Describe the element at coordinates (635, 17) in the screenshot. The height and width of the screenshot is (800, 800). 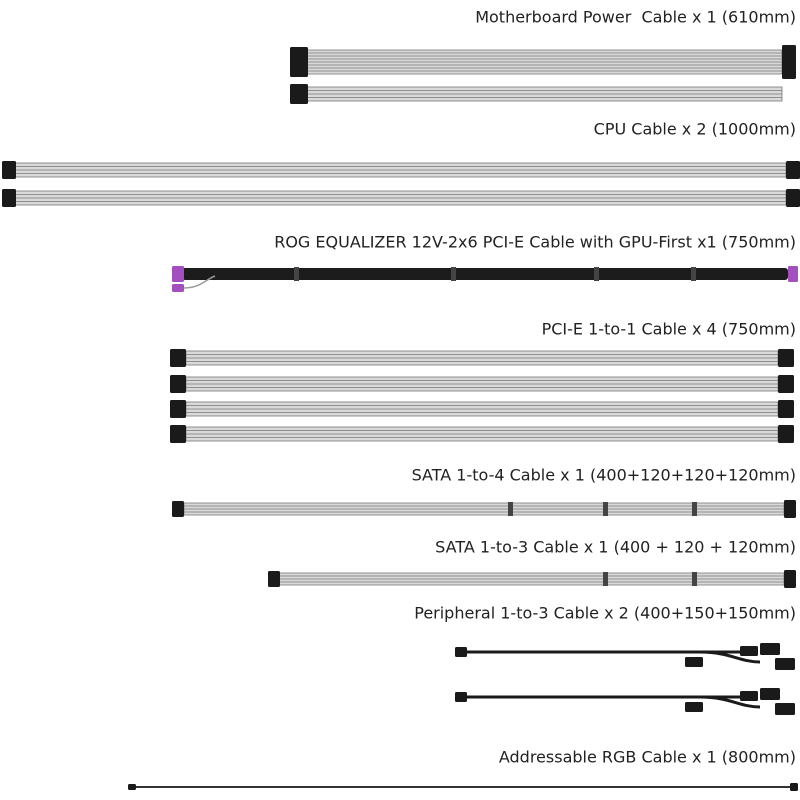
I see `cable-label: Motherboard Power Cable x 1 (610mm)` at that location.